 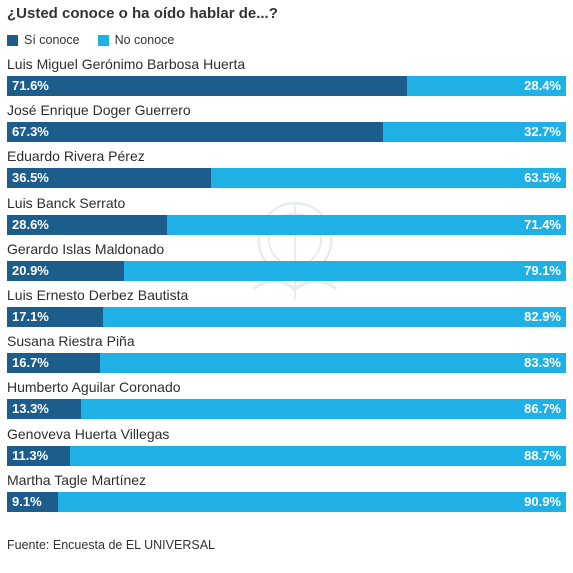 I want to click on bar-row: Humberto Aguilar Coronado 13.3% 86.7%, so click(x=286, y=400).